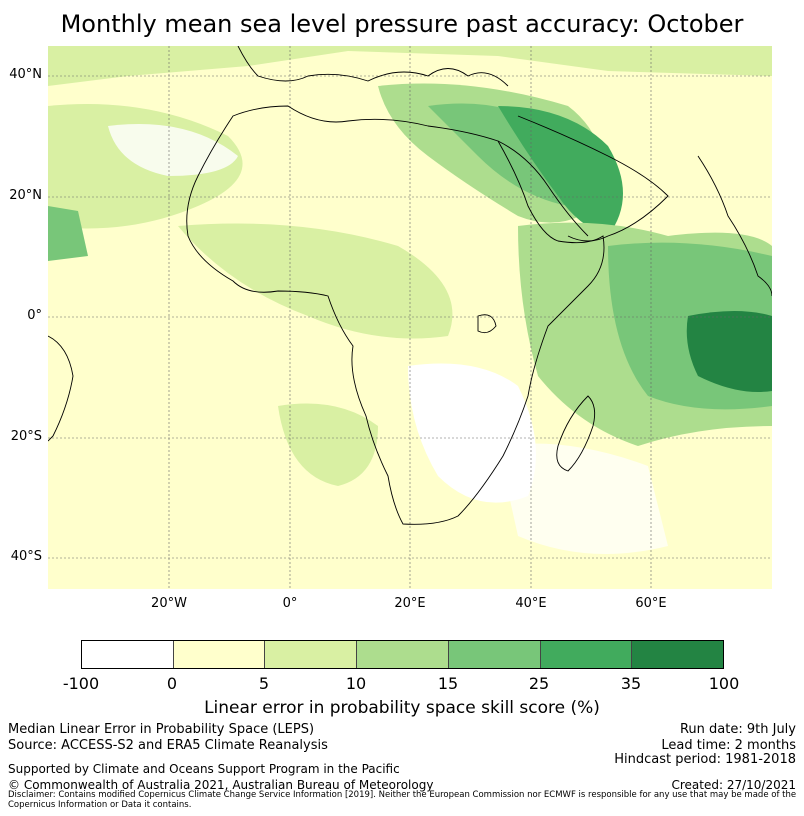  What do you see at coordinates (34, 315) in the screenshot?
I see `lat-label-0: 0°` at bounding box center [34, 315].